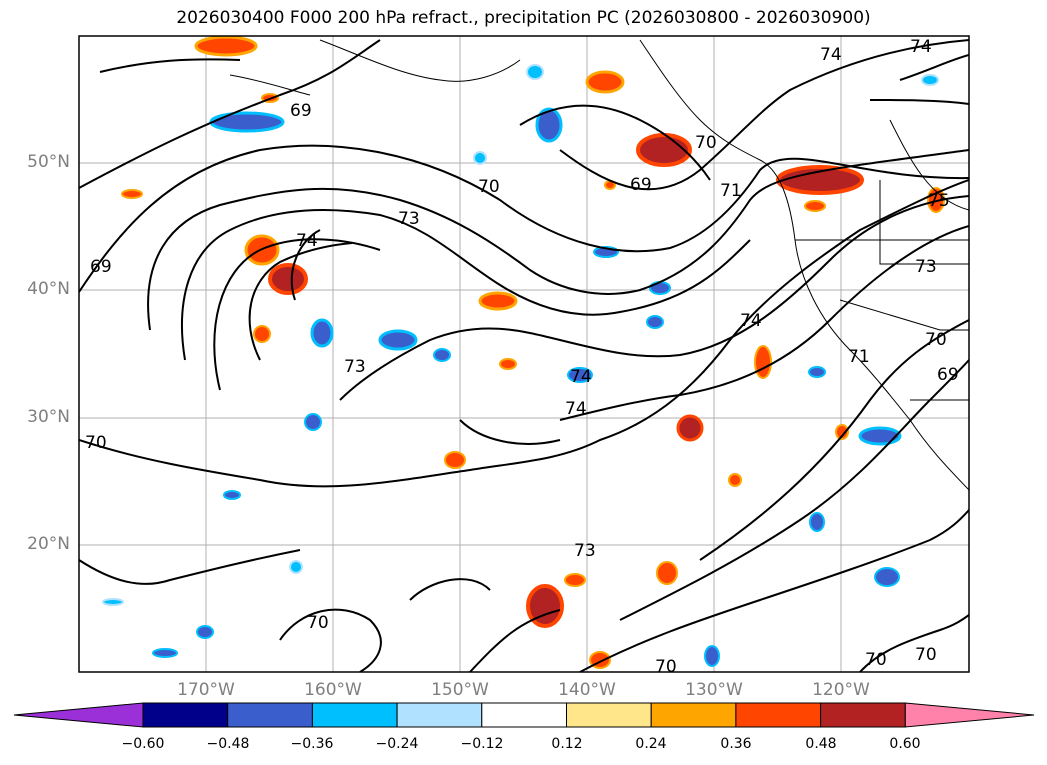 This screenshot has height=765, width=1047. What do you see at coordinates (859, 357) in the screenshot?
I see `contour-label: 71` at bounding box center [859, 357].